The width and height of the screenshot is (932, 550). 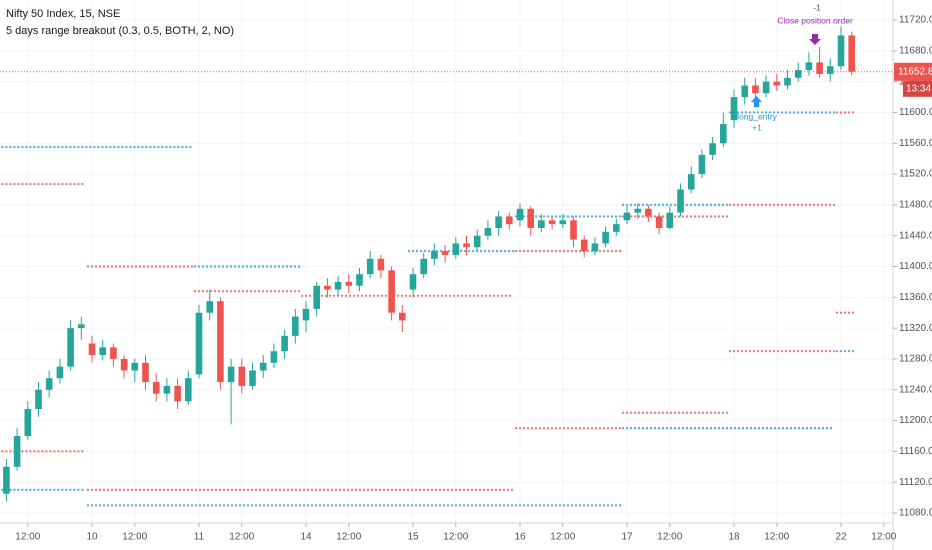 I want to click on x-tick-label: 14, so click(x=306, y=537).